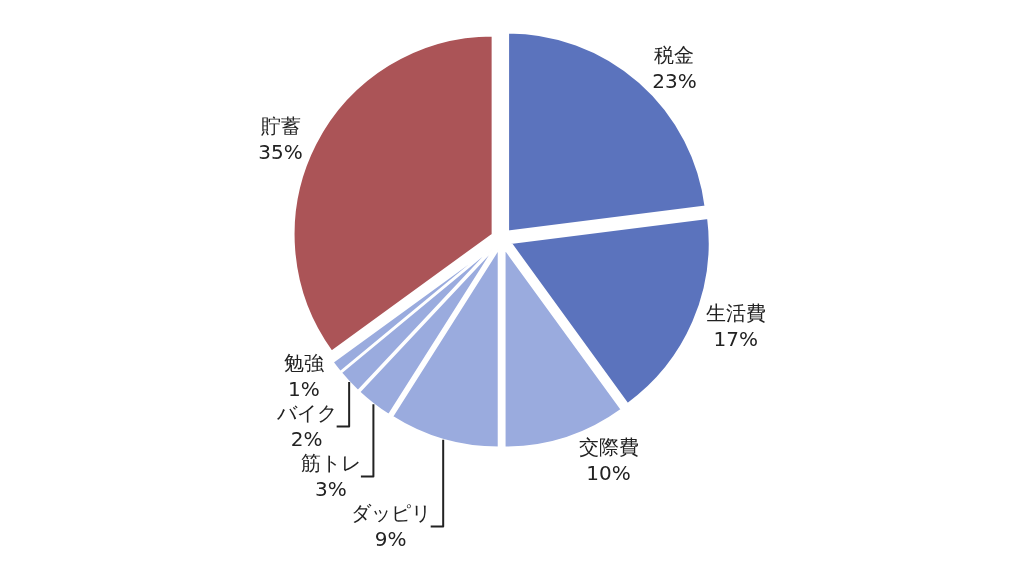  I want to click on data-label: 10%, so click(608, 473).